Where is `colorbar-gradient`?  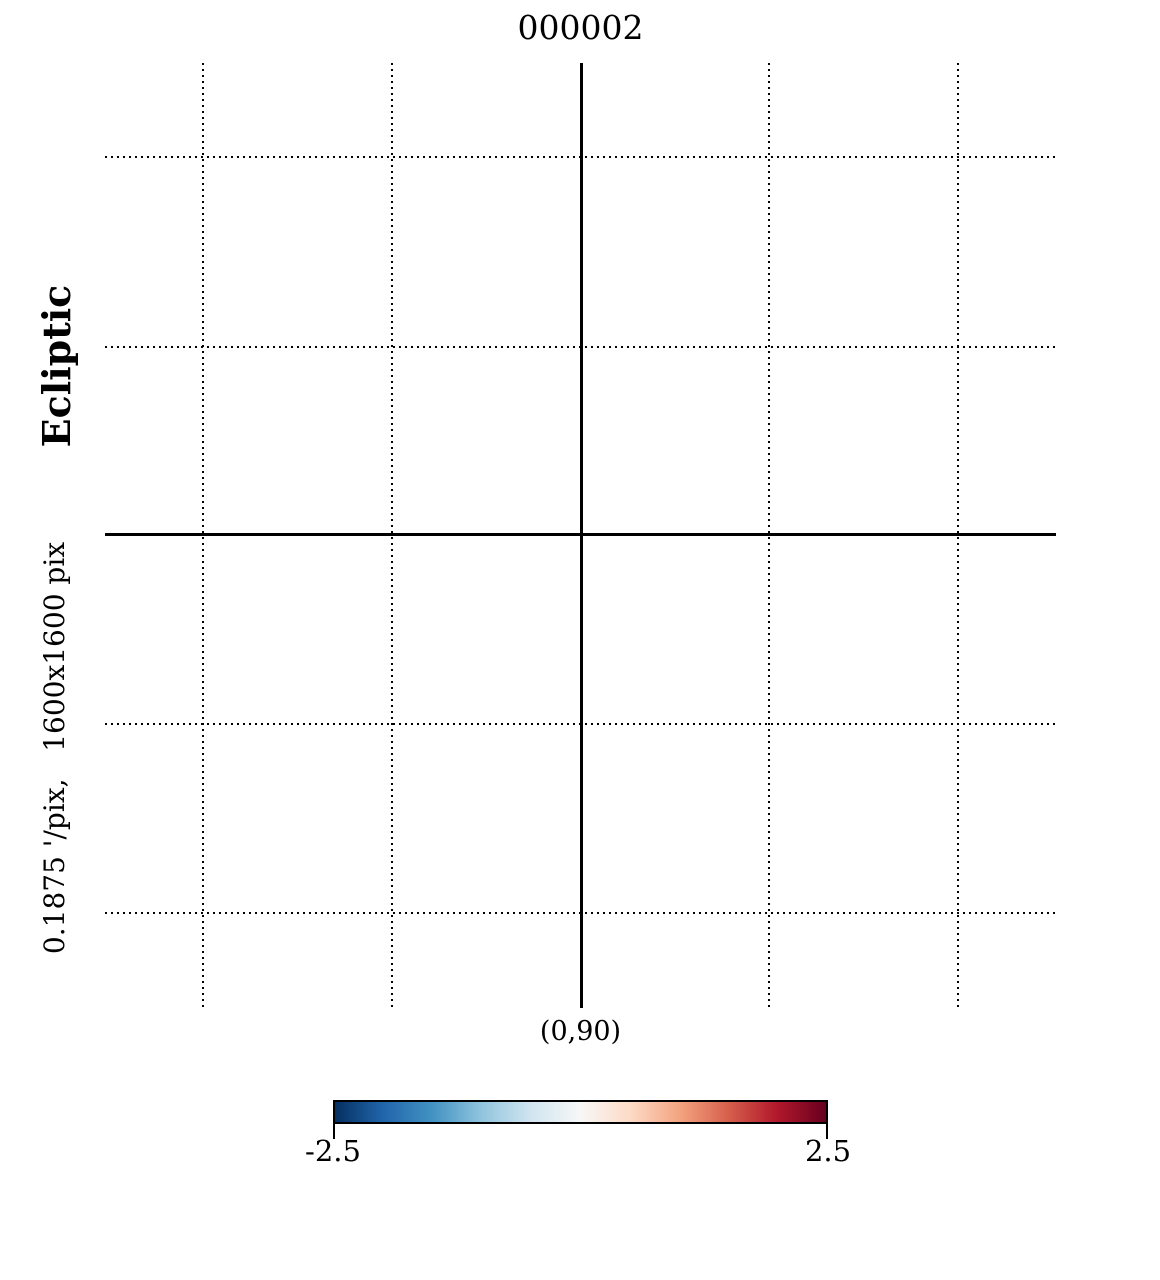 colorbar-gradient is located at coordinates (580, 1112).